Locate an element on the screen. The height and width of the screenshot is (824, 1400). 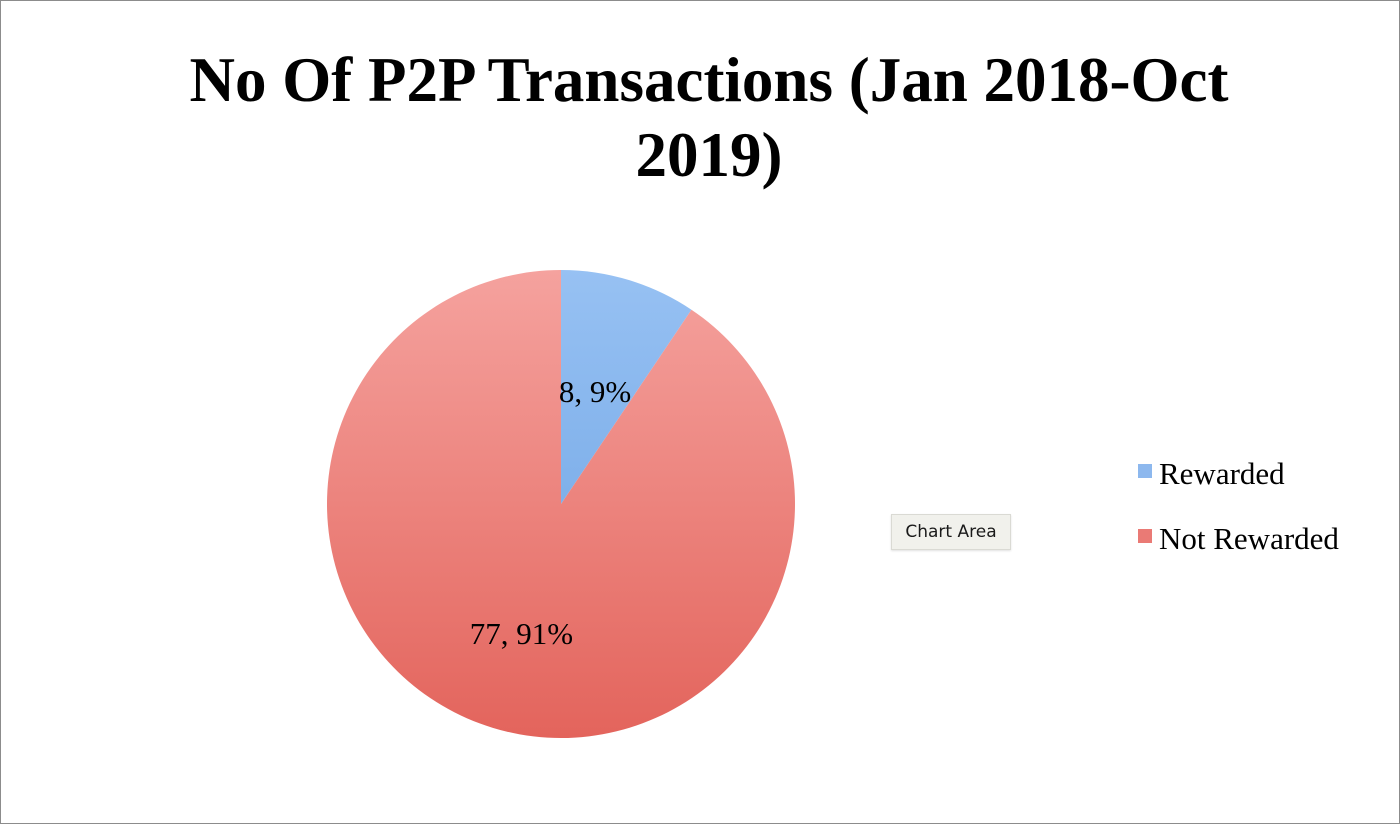
legend-swatch-rewarded is located at coordinates (1145, 471).